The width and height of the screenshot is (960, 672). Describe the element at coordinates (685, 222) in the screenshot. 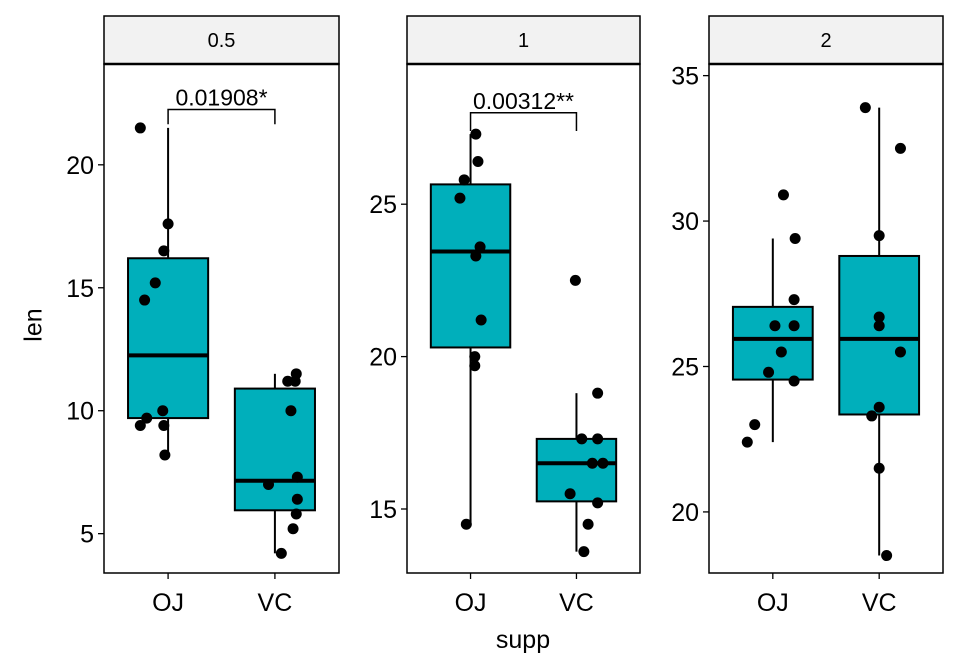

I see `y-tick-label: 30` at that location.